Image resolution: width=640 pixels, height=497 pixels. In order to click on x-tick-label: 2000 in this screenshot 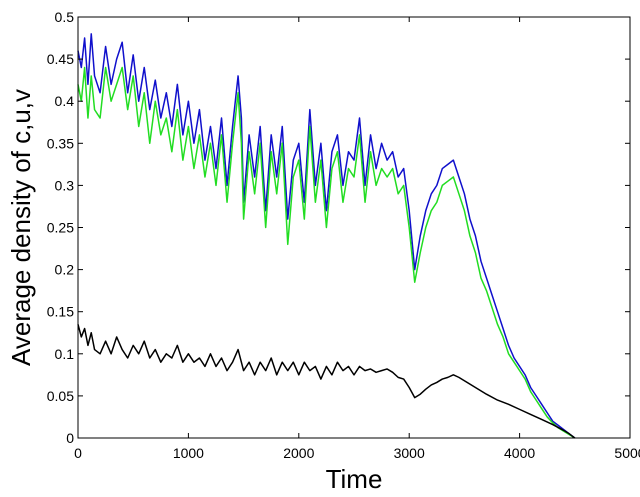, I will do `click(298, 453)`.